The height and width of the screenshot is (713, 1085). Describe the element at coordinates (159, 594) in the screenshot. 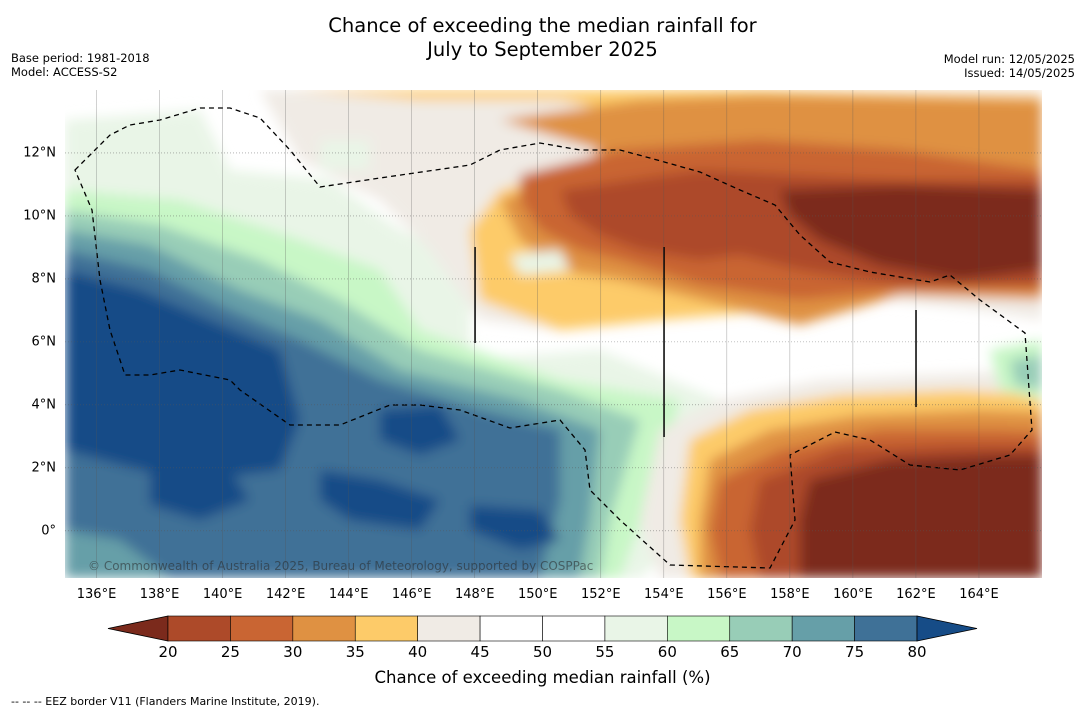

I see `lon-tick-label: 138°E` at that location.